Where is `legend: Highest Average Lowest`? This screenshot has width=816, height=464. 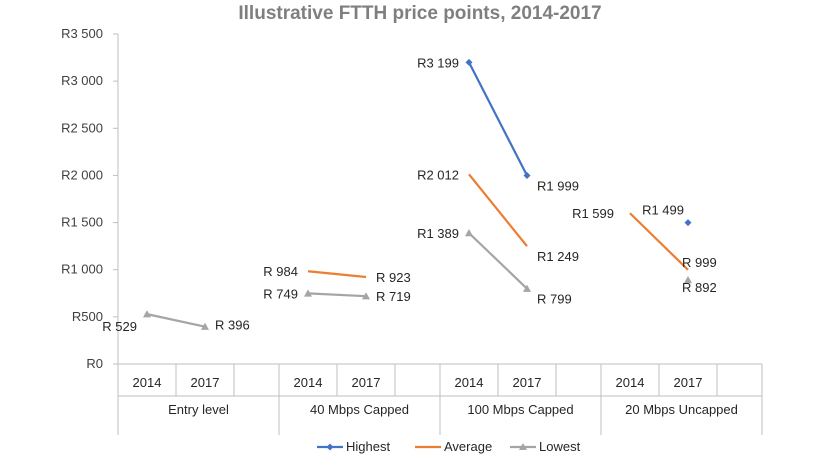 legend: Highest Average Lowest is located at coordinates (449, 446).